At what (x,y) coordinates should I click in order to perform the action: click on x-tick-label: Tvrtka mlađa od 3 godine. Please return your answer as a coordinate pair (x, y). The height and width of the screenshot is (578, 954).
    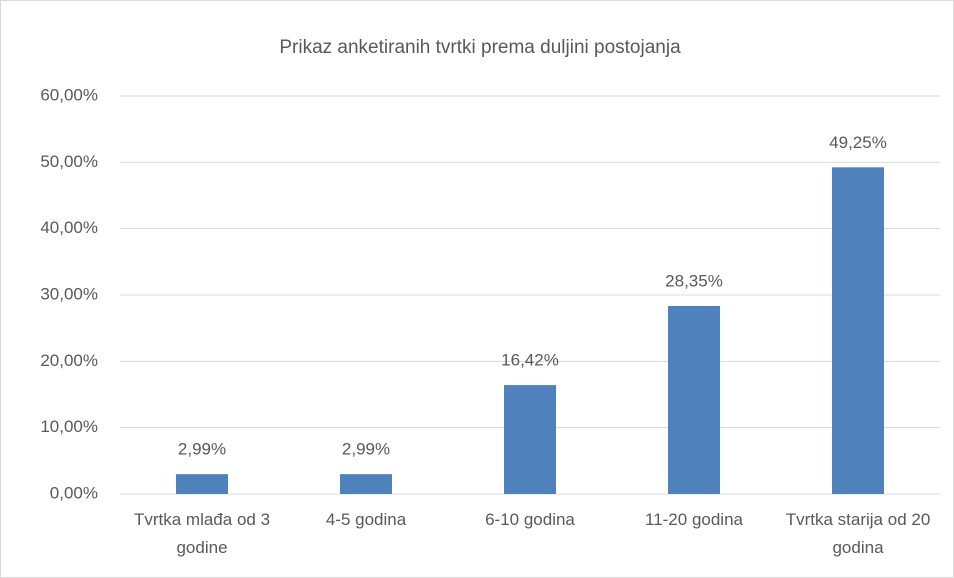
    Looking at the image, I should click on (202, 533).